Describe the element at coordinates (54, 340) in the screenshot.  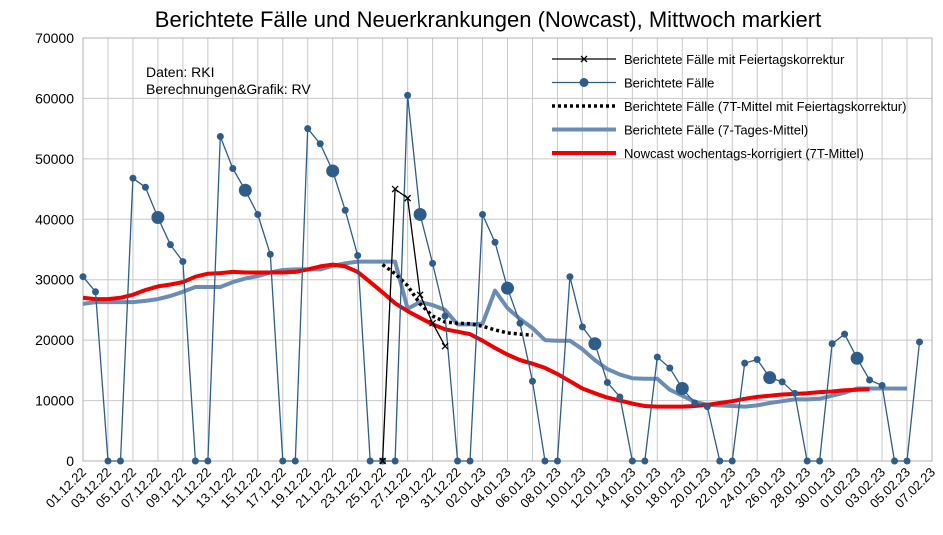
I see `y-tick-label: 20000` at that location.